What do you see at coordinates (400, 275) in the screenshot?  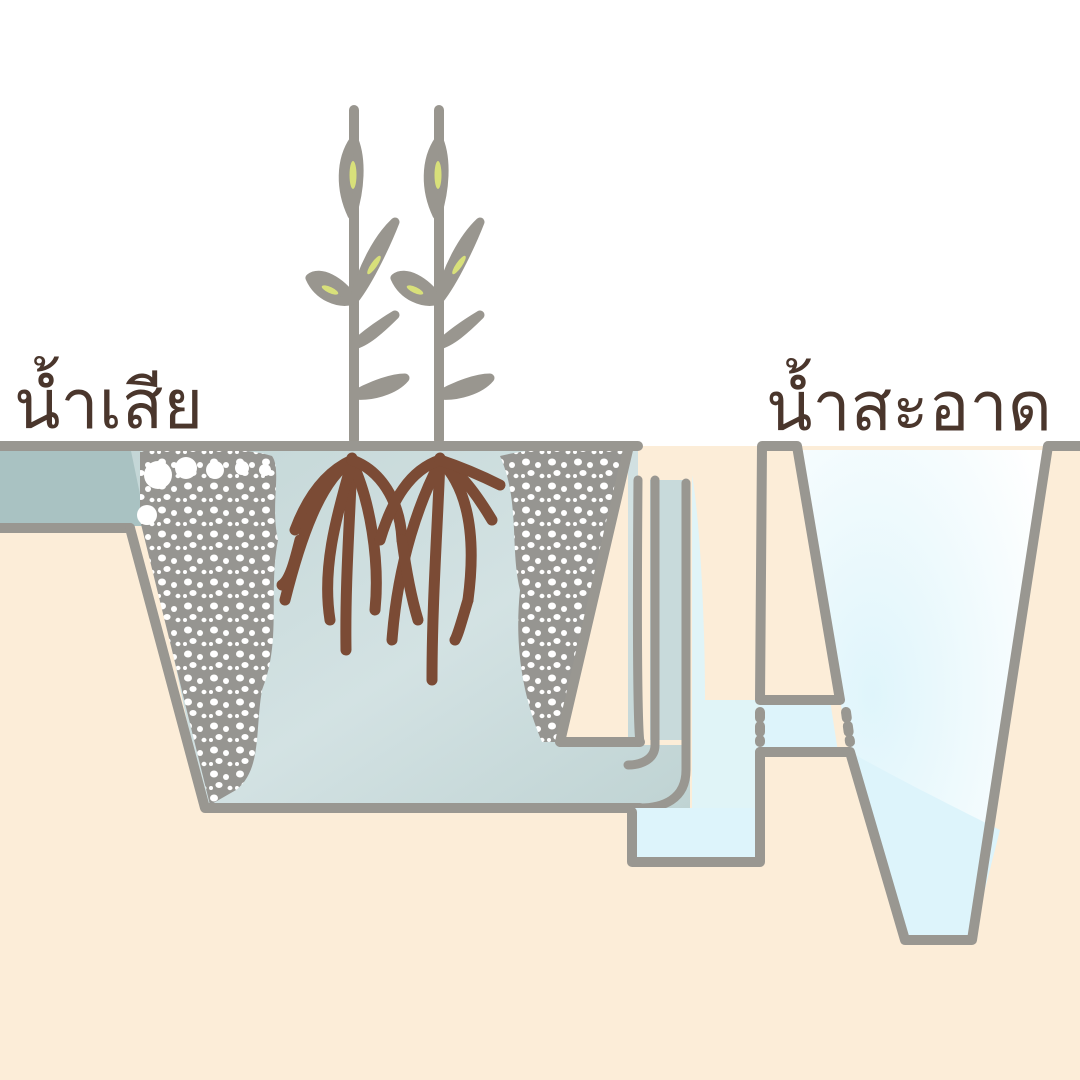 I see `wetland-plant` at bounding box center [400, 275].